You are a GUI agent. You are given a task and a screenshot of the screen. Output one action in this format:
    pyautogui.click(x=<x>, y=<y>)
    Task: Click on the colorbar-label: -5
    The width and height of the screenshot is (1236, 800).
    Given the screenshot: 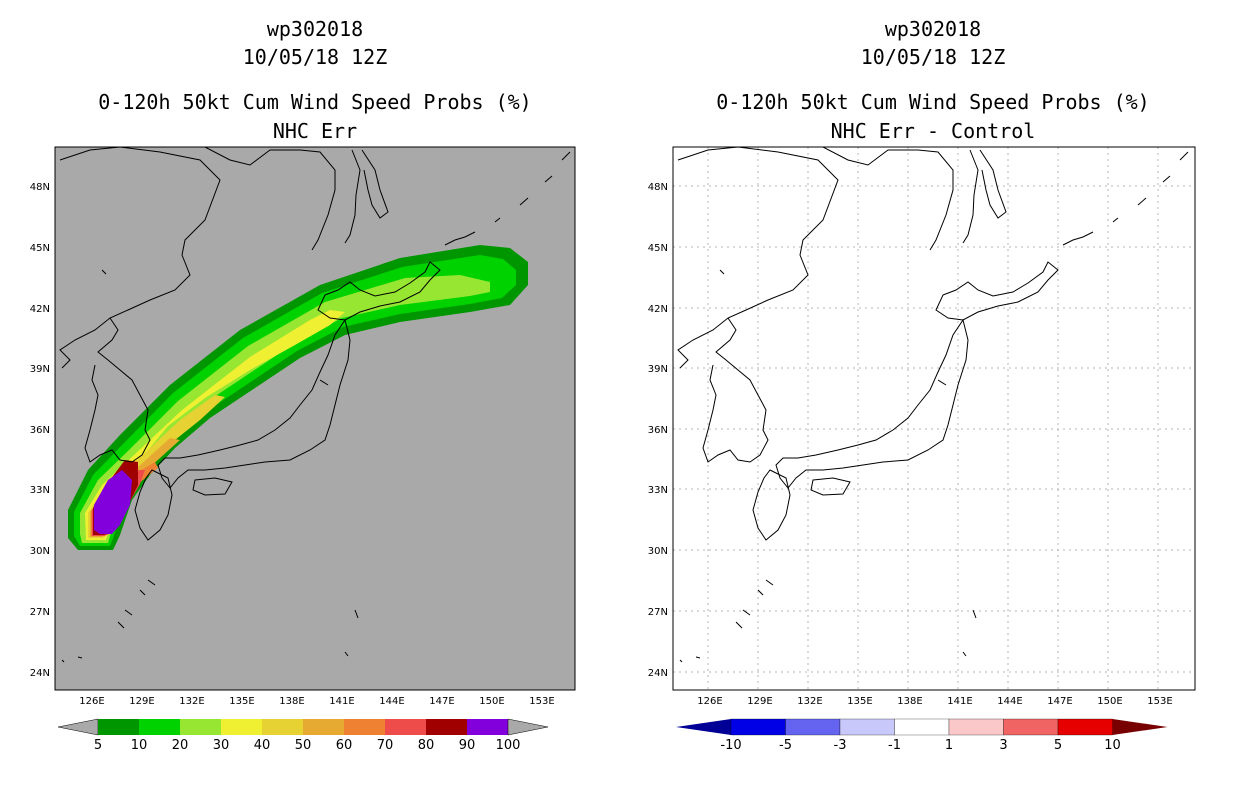 What is the action you would take?
    pyautogui.click(x=785, y=745)
    